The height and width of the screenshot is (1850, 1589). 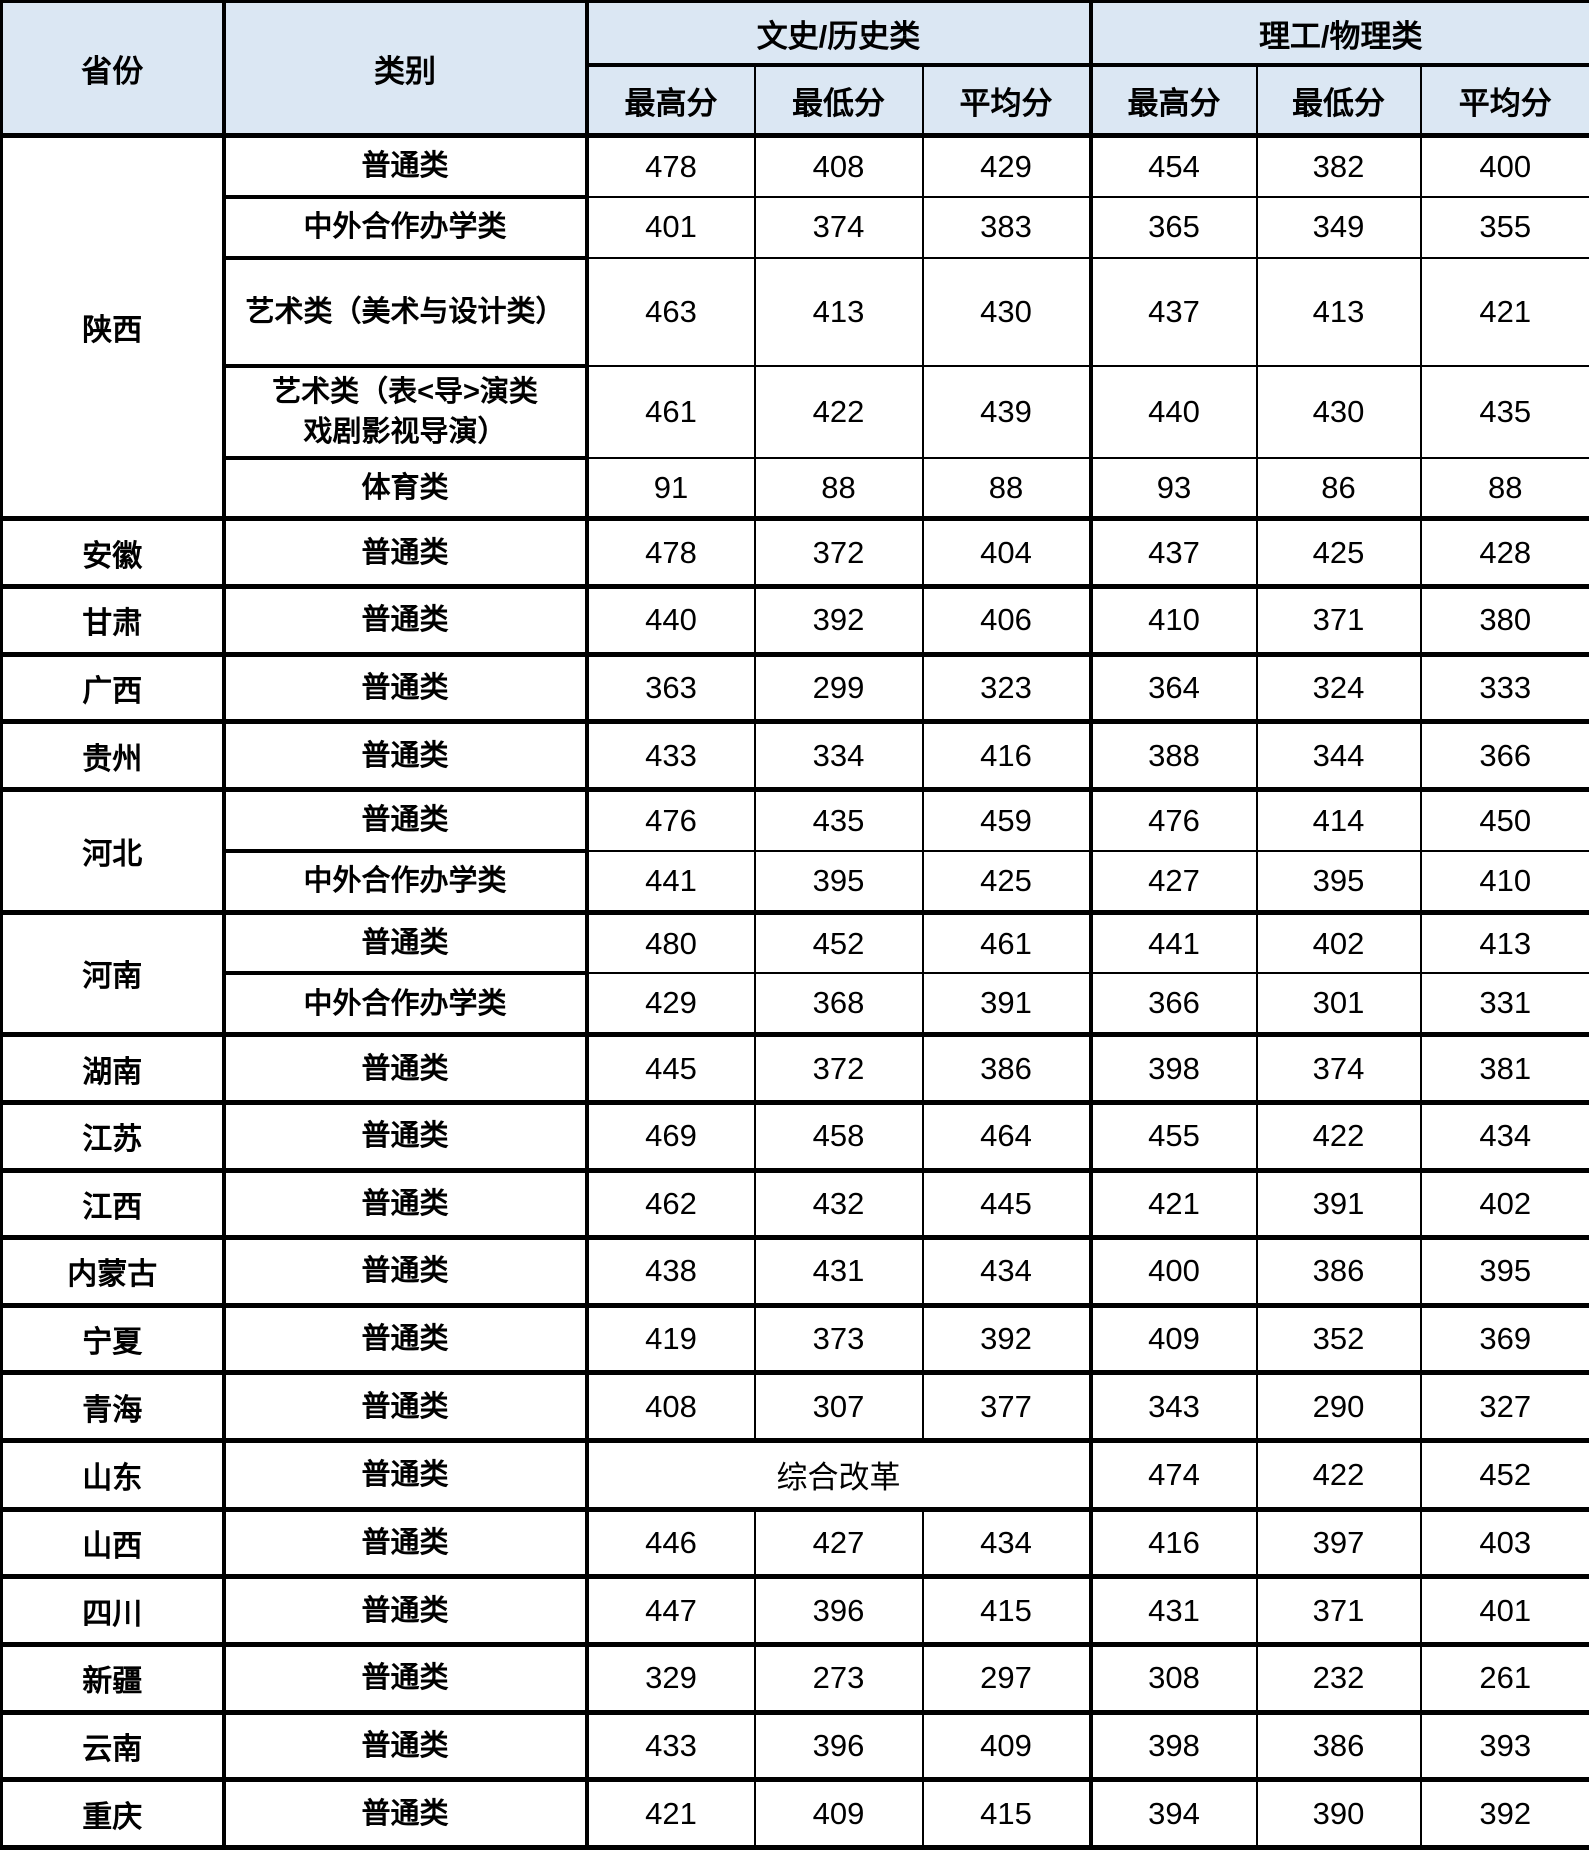 I want to click on score-cell: 371, so click(x=1338, y=1611).